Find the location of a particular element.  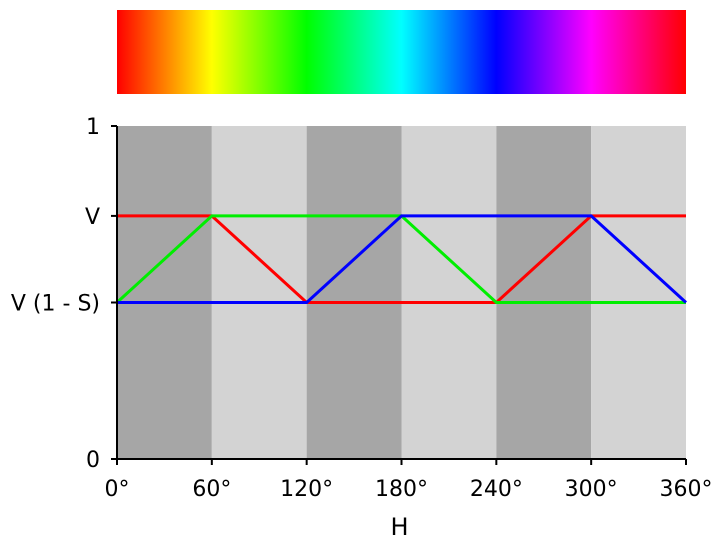

hue-spectrum-bar is located at coordinates (401, 52).